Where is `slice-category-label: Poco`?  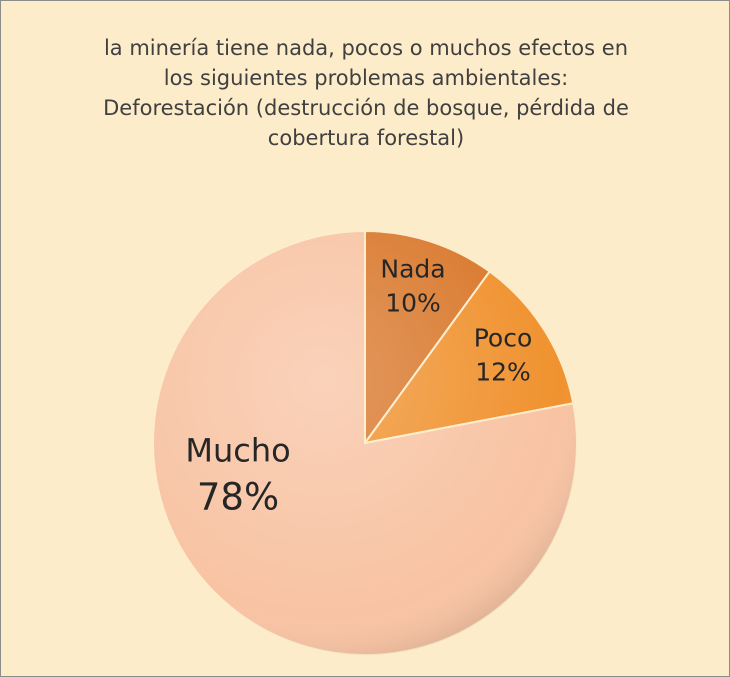 slice-category-label: Poco is located at coordinates (503, 338).